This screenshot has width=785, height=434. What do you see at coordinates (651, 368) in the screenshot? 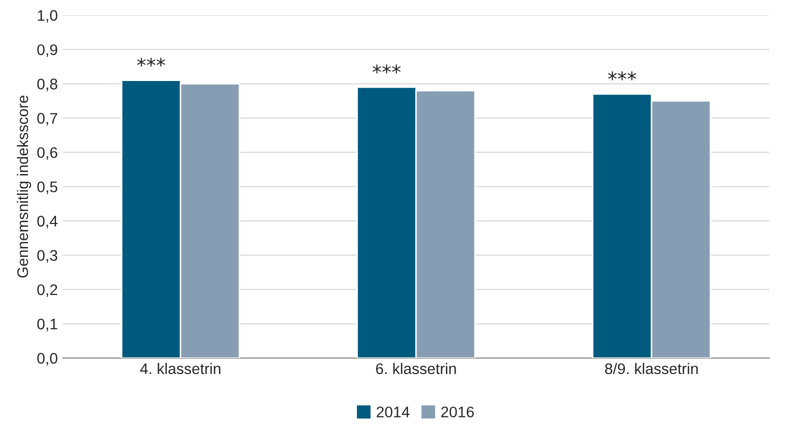
I see `x-tick-label: 8/9. klassetrin` at bounding box center [651, 368].